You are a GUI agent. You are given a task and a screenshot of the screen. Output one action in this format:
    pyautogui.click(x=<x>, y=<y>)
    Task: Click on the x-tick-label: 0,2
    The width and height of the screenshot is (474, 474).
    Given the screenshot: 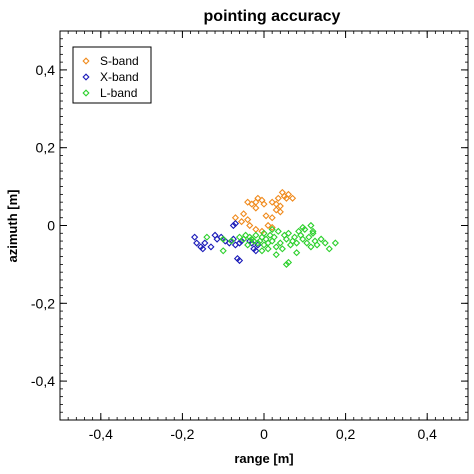 What is the action you would take?
    pyautogui.click(x=346, y=434)
    